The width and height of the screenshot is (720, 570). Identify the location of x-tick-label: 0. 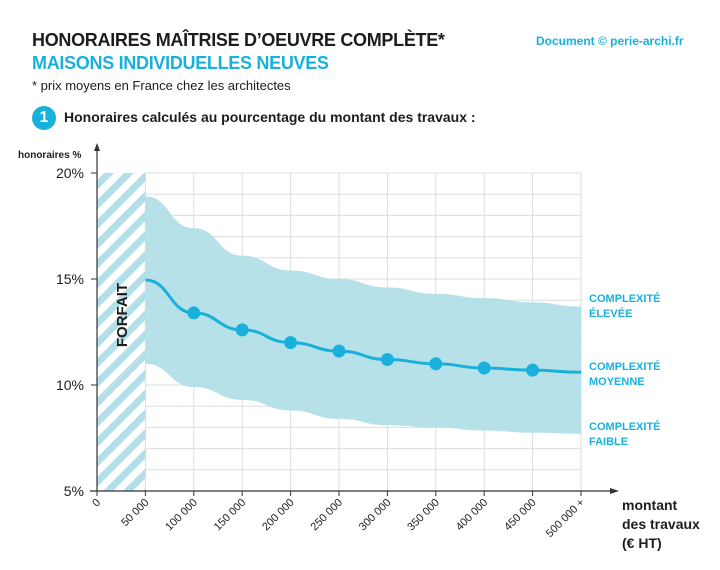
(96, 503).